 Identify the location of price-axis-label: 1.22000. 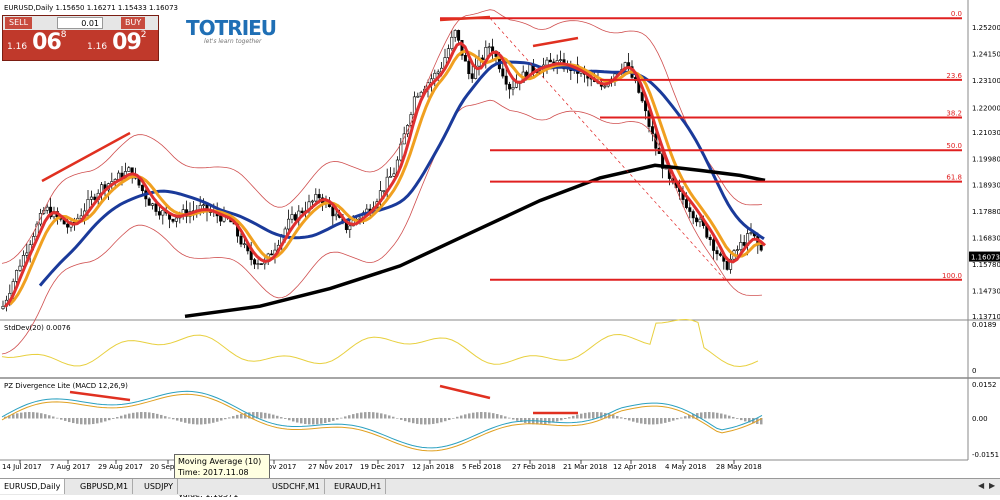
(986, 108).